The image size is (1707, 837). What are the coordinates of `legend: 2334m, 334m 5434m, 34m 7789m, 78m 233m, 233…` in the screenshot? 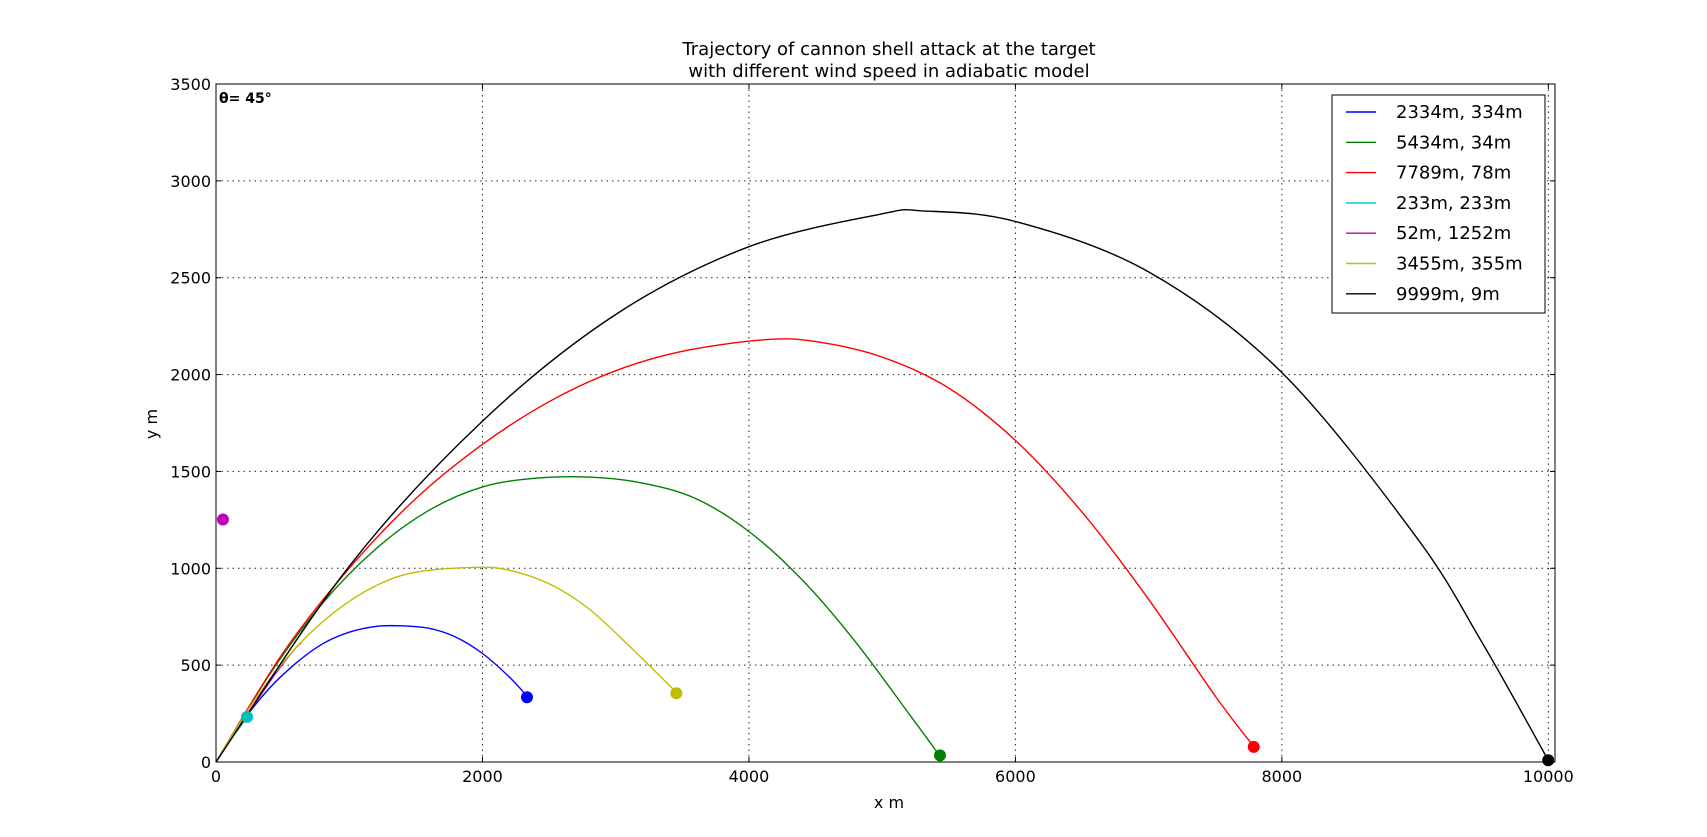 It's located at (1438, 204).